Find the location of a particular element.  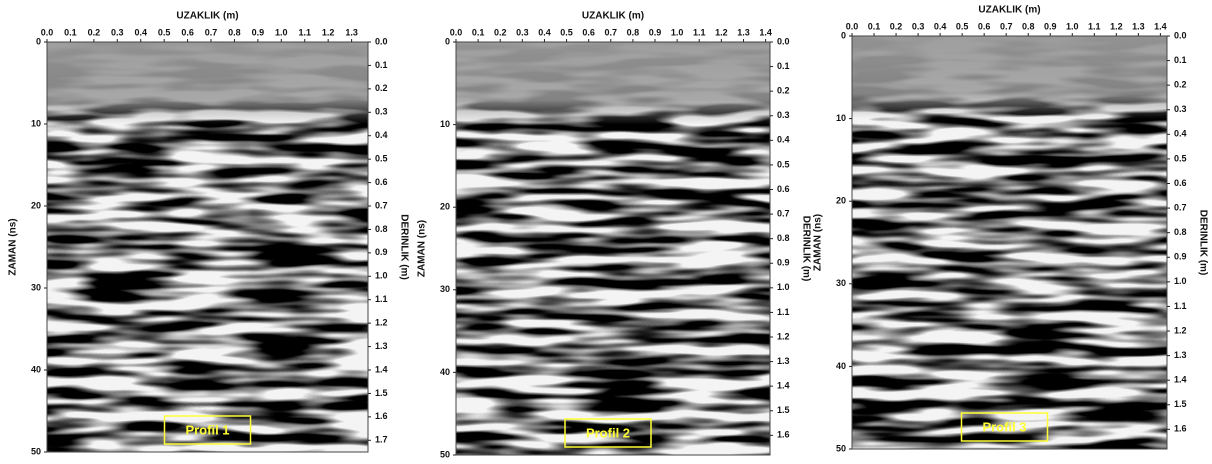

y2-tick-label: 0.9 is located at coordinates (1180, 257).